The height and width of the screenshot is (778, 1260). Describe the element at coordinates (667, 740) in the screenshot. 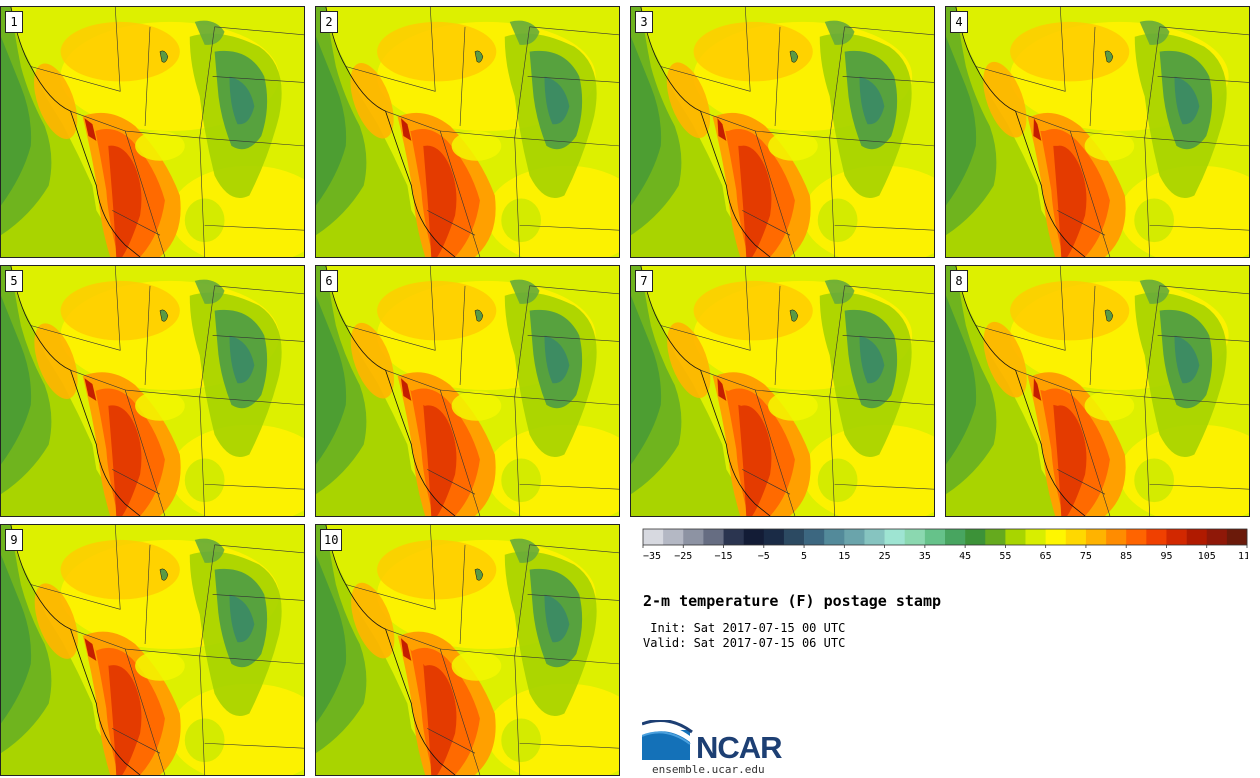

I see `ncar-logo-icon` at that location.